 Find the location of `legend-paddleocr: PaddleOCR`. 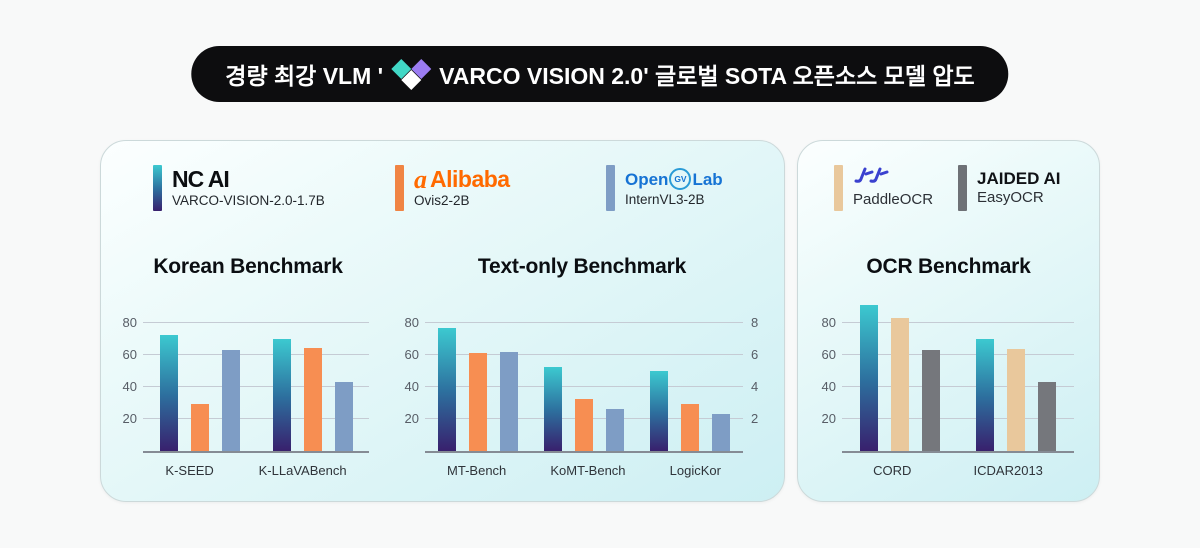

legend-paddleocr: PaddleOCR is located at coordinates (883, 188).